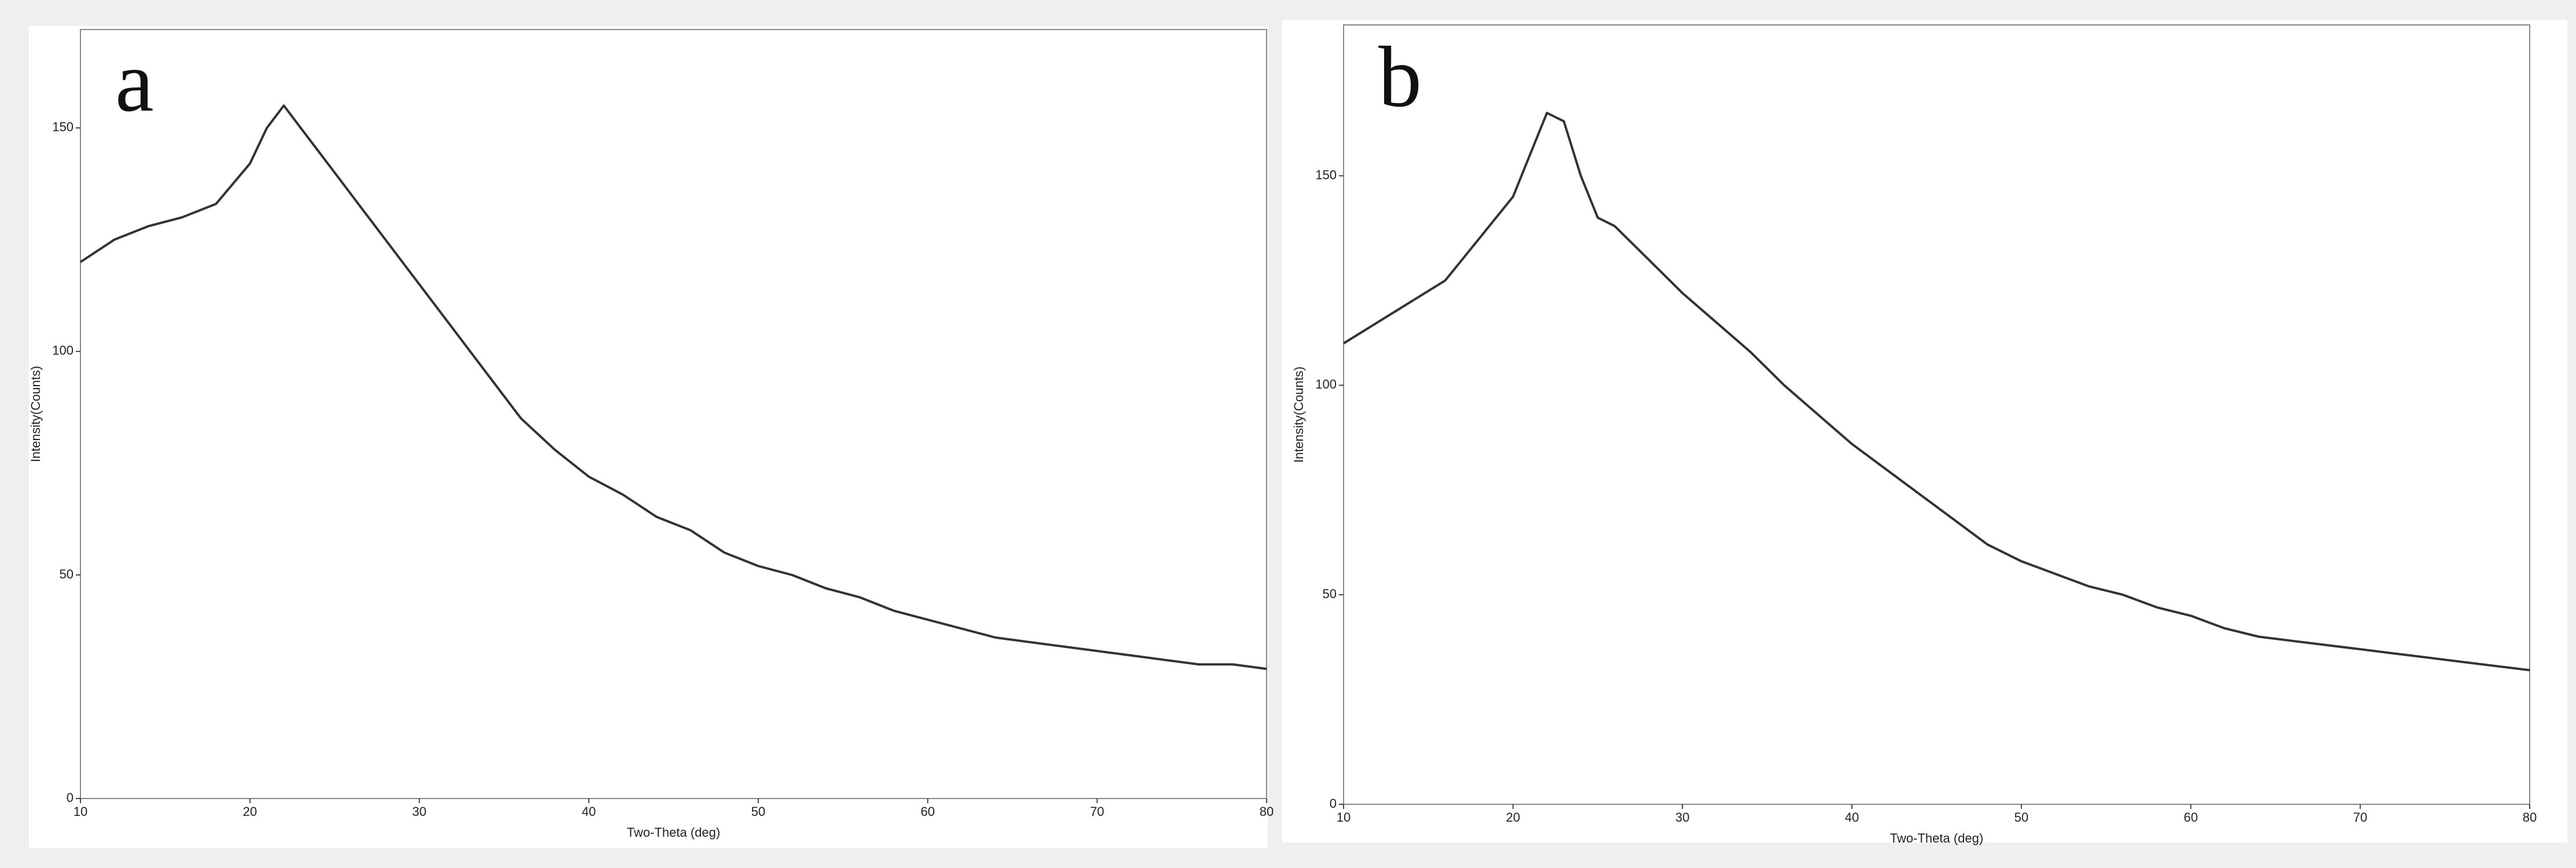 The width and height of the screenshot is (2576, 868). What do you see at coordinates (1400, 77) in the screenshot?
I see `panel-label: b` at bounding box center [1400, 77].